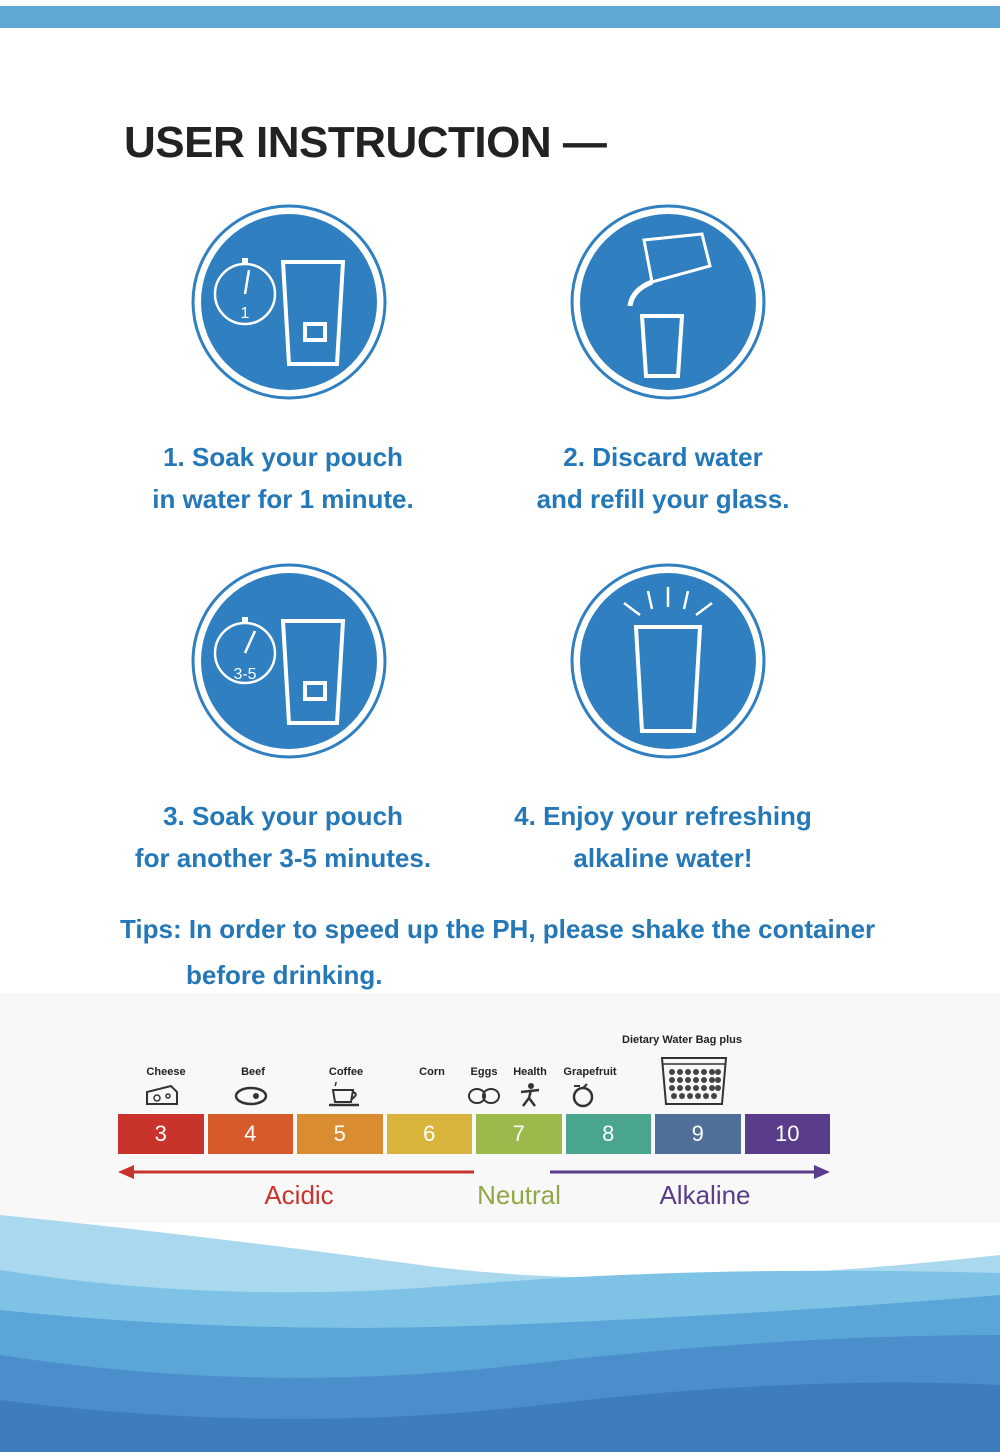 Image resolution: width=1000 pixels, height=1452 pixels. Describe the element at coordinates (484, 1072) in the screenshot. I see `food-label-eggs: Eggs` at that location.